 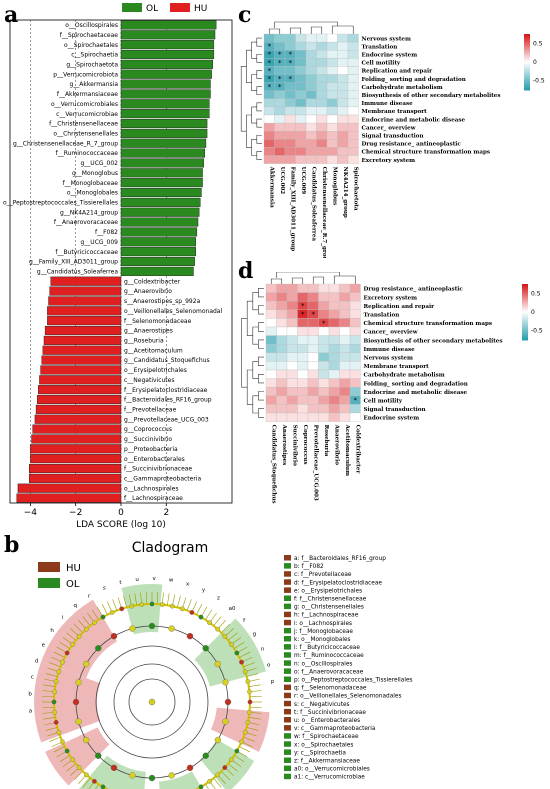 I want to click on row-label: Endocrine and metabolic disease, so click(x=414, y=120).